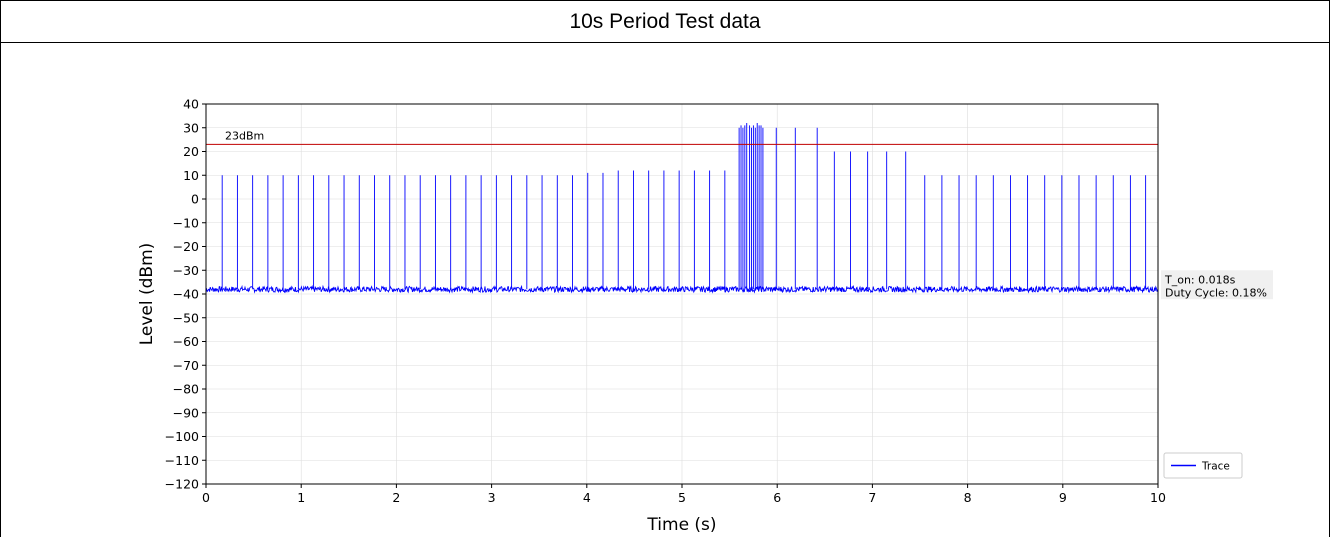 The image size is (1332, 537). What do you see at coordinates (186, 222) in the screenshot?
I see `y-tick-label: −10` at bounding box center [186, 222].